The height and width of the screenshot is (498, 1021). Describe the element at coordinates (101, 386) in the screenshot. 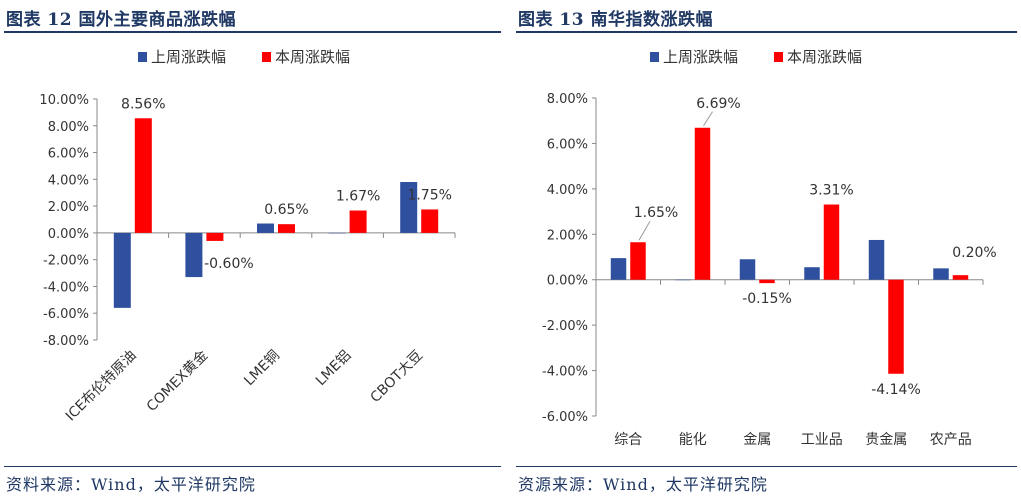

I see `category-label: ICE布伦特原油` at that location.